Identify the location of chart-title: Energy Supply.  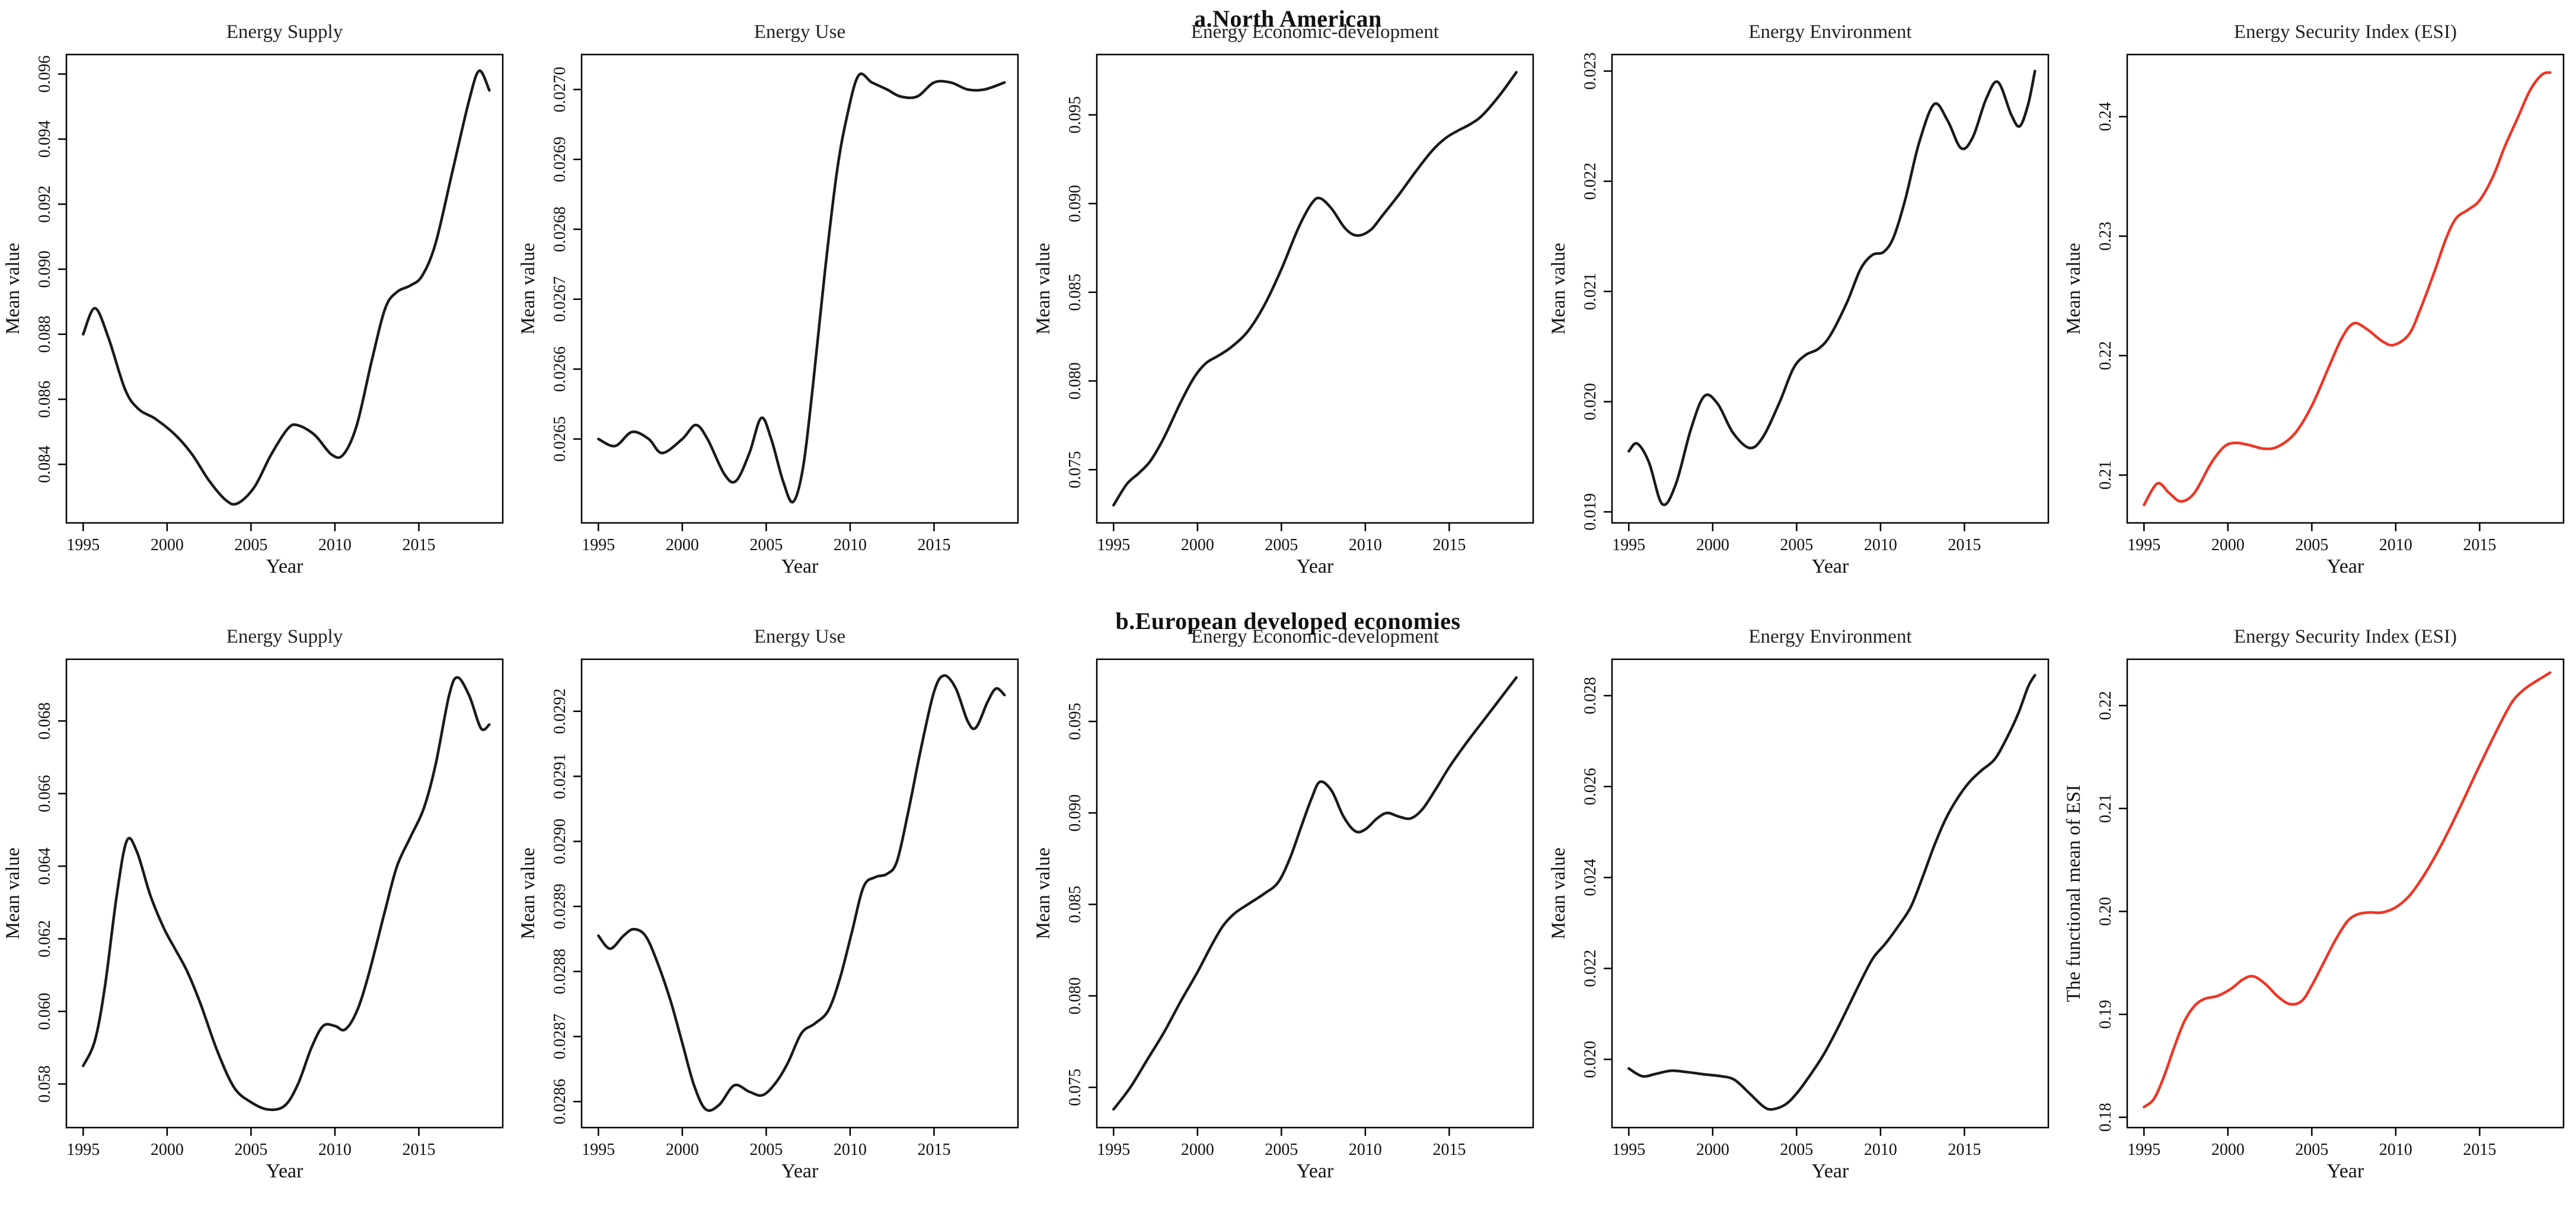
(284, 636).